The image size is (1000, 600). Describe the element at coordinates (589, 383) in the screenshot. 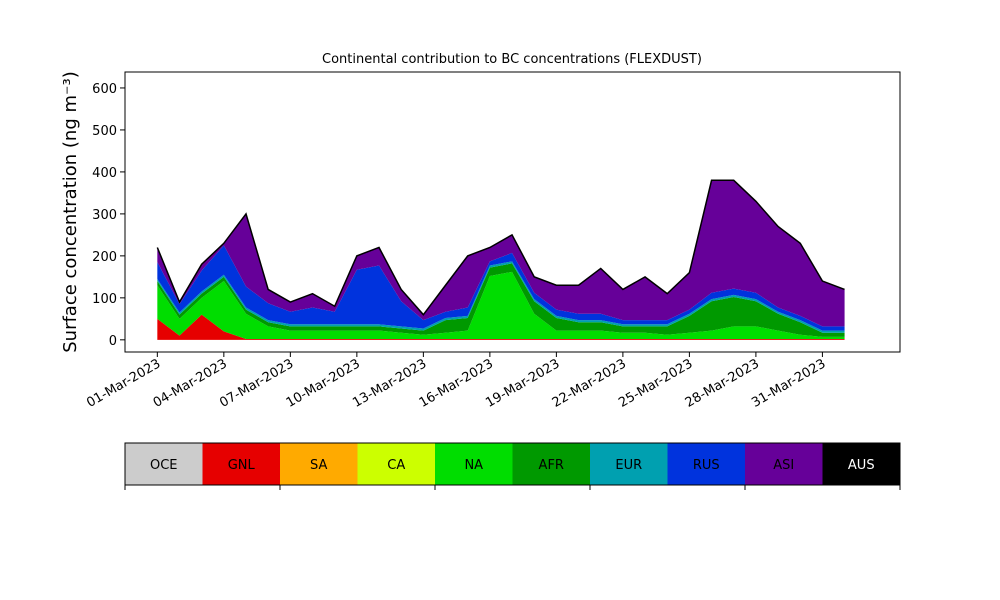

I see `x-tick-label: 22-Mar-2023` at that location.